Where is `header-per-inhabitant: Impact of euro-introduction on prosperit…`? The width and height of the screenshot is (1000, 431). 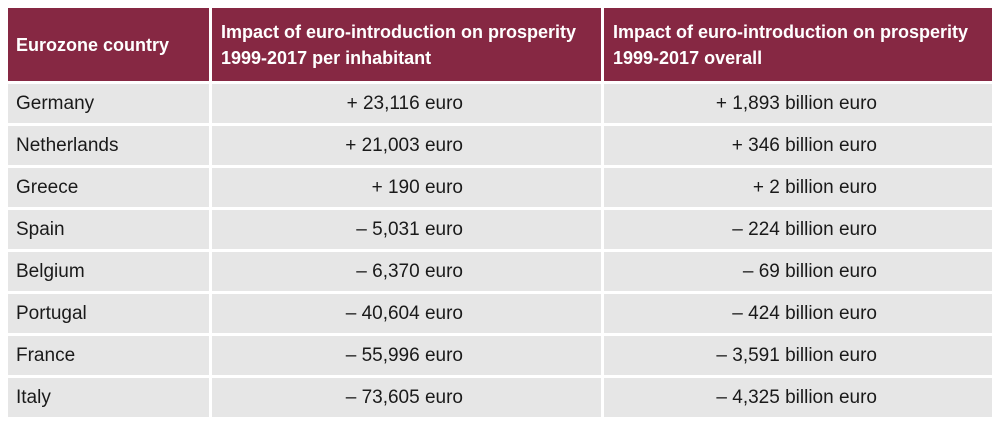 header-per-inhabitant: Impact of euro-introduction on prosperit… is located at coordinates (406, 44).